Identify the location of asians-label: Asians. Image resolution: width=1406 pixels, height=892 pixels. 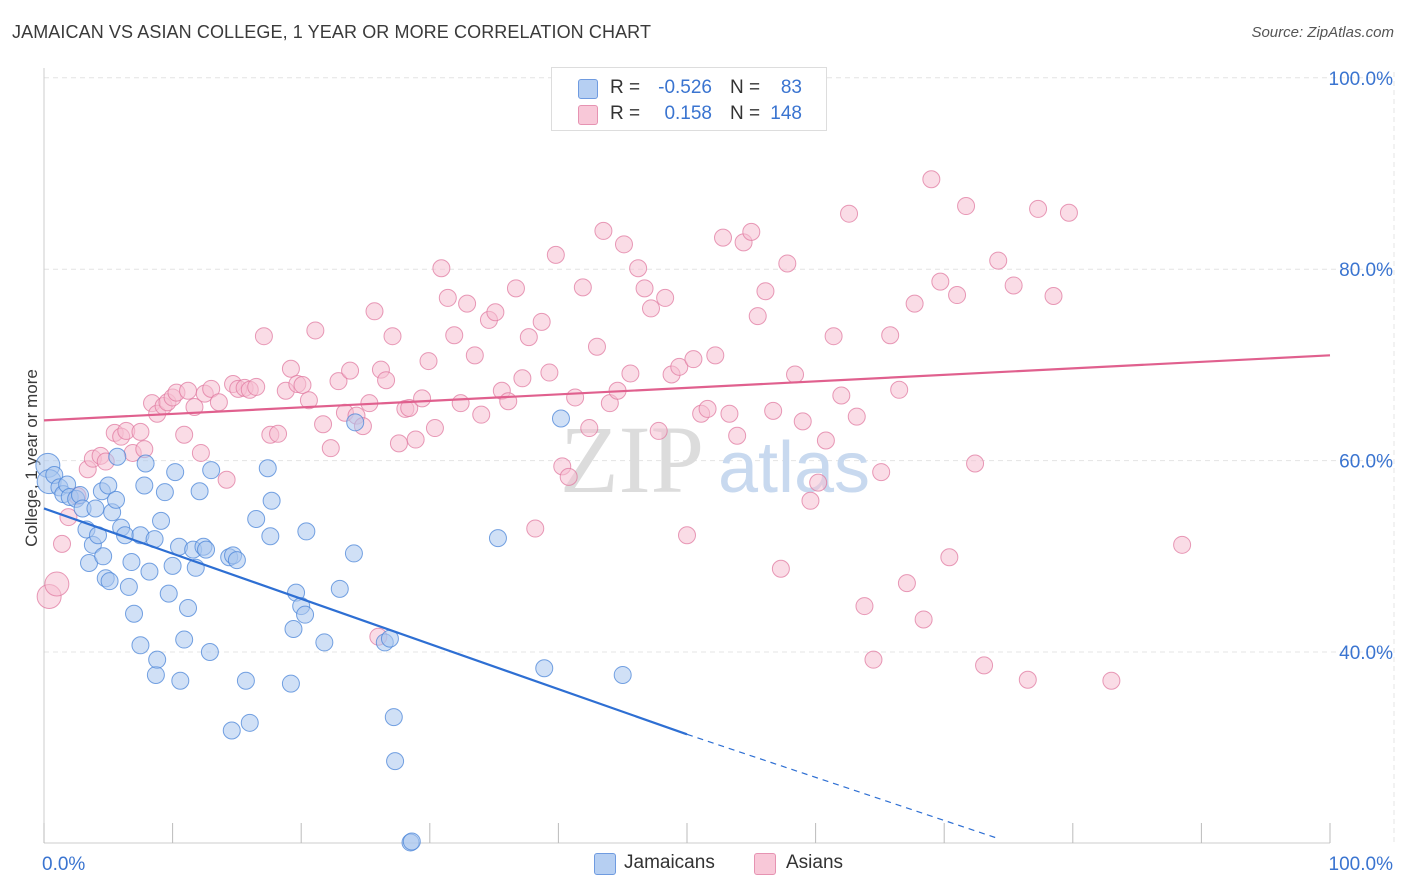
(815, 862).